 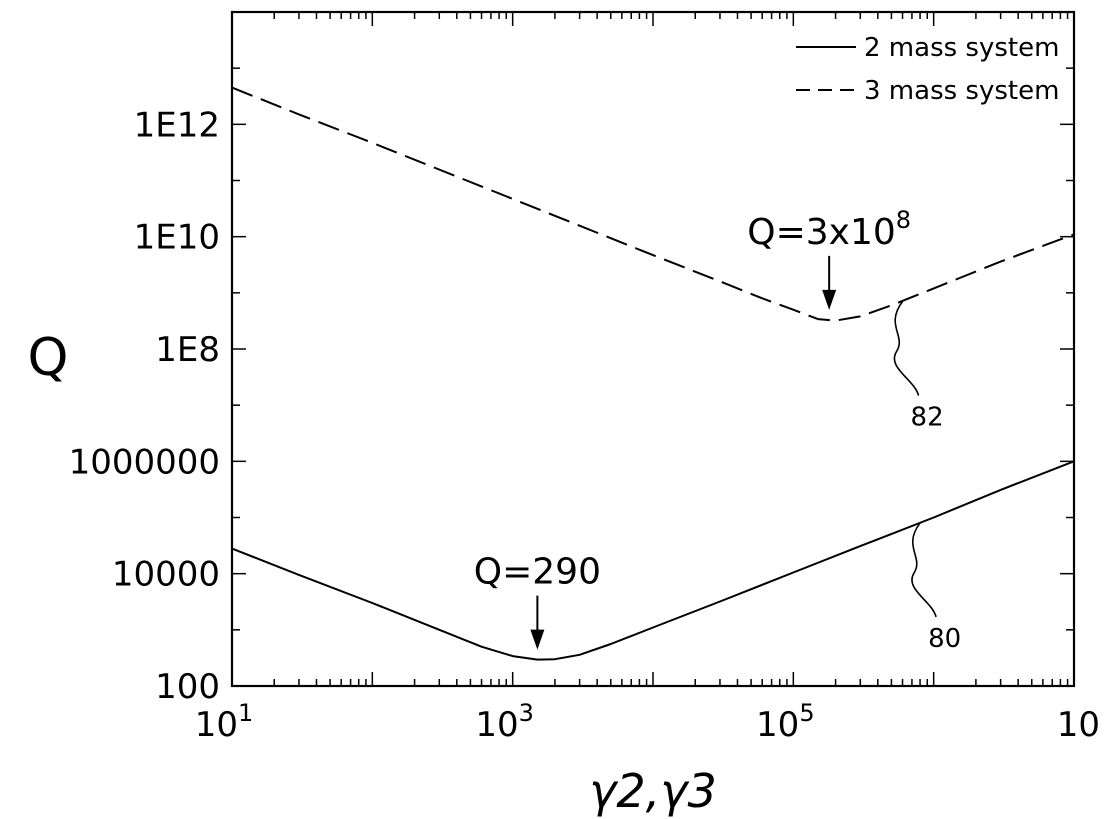 I want to click on y-axis-title: Q, so click(x=48, y=358).